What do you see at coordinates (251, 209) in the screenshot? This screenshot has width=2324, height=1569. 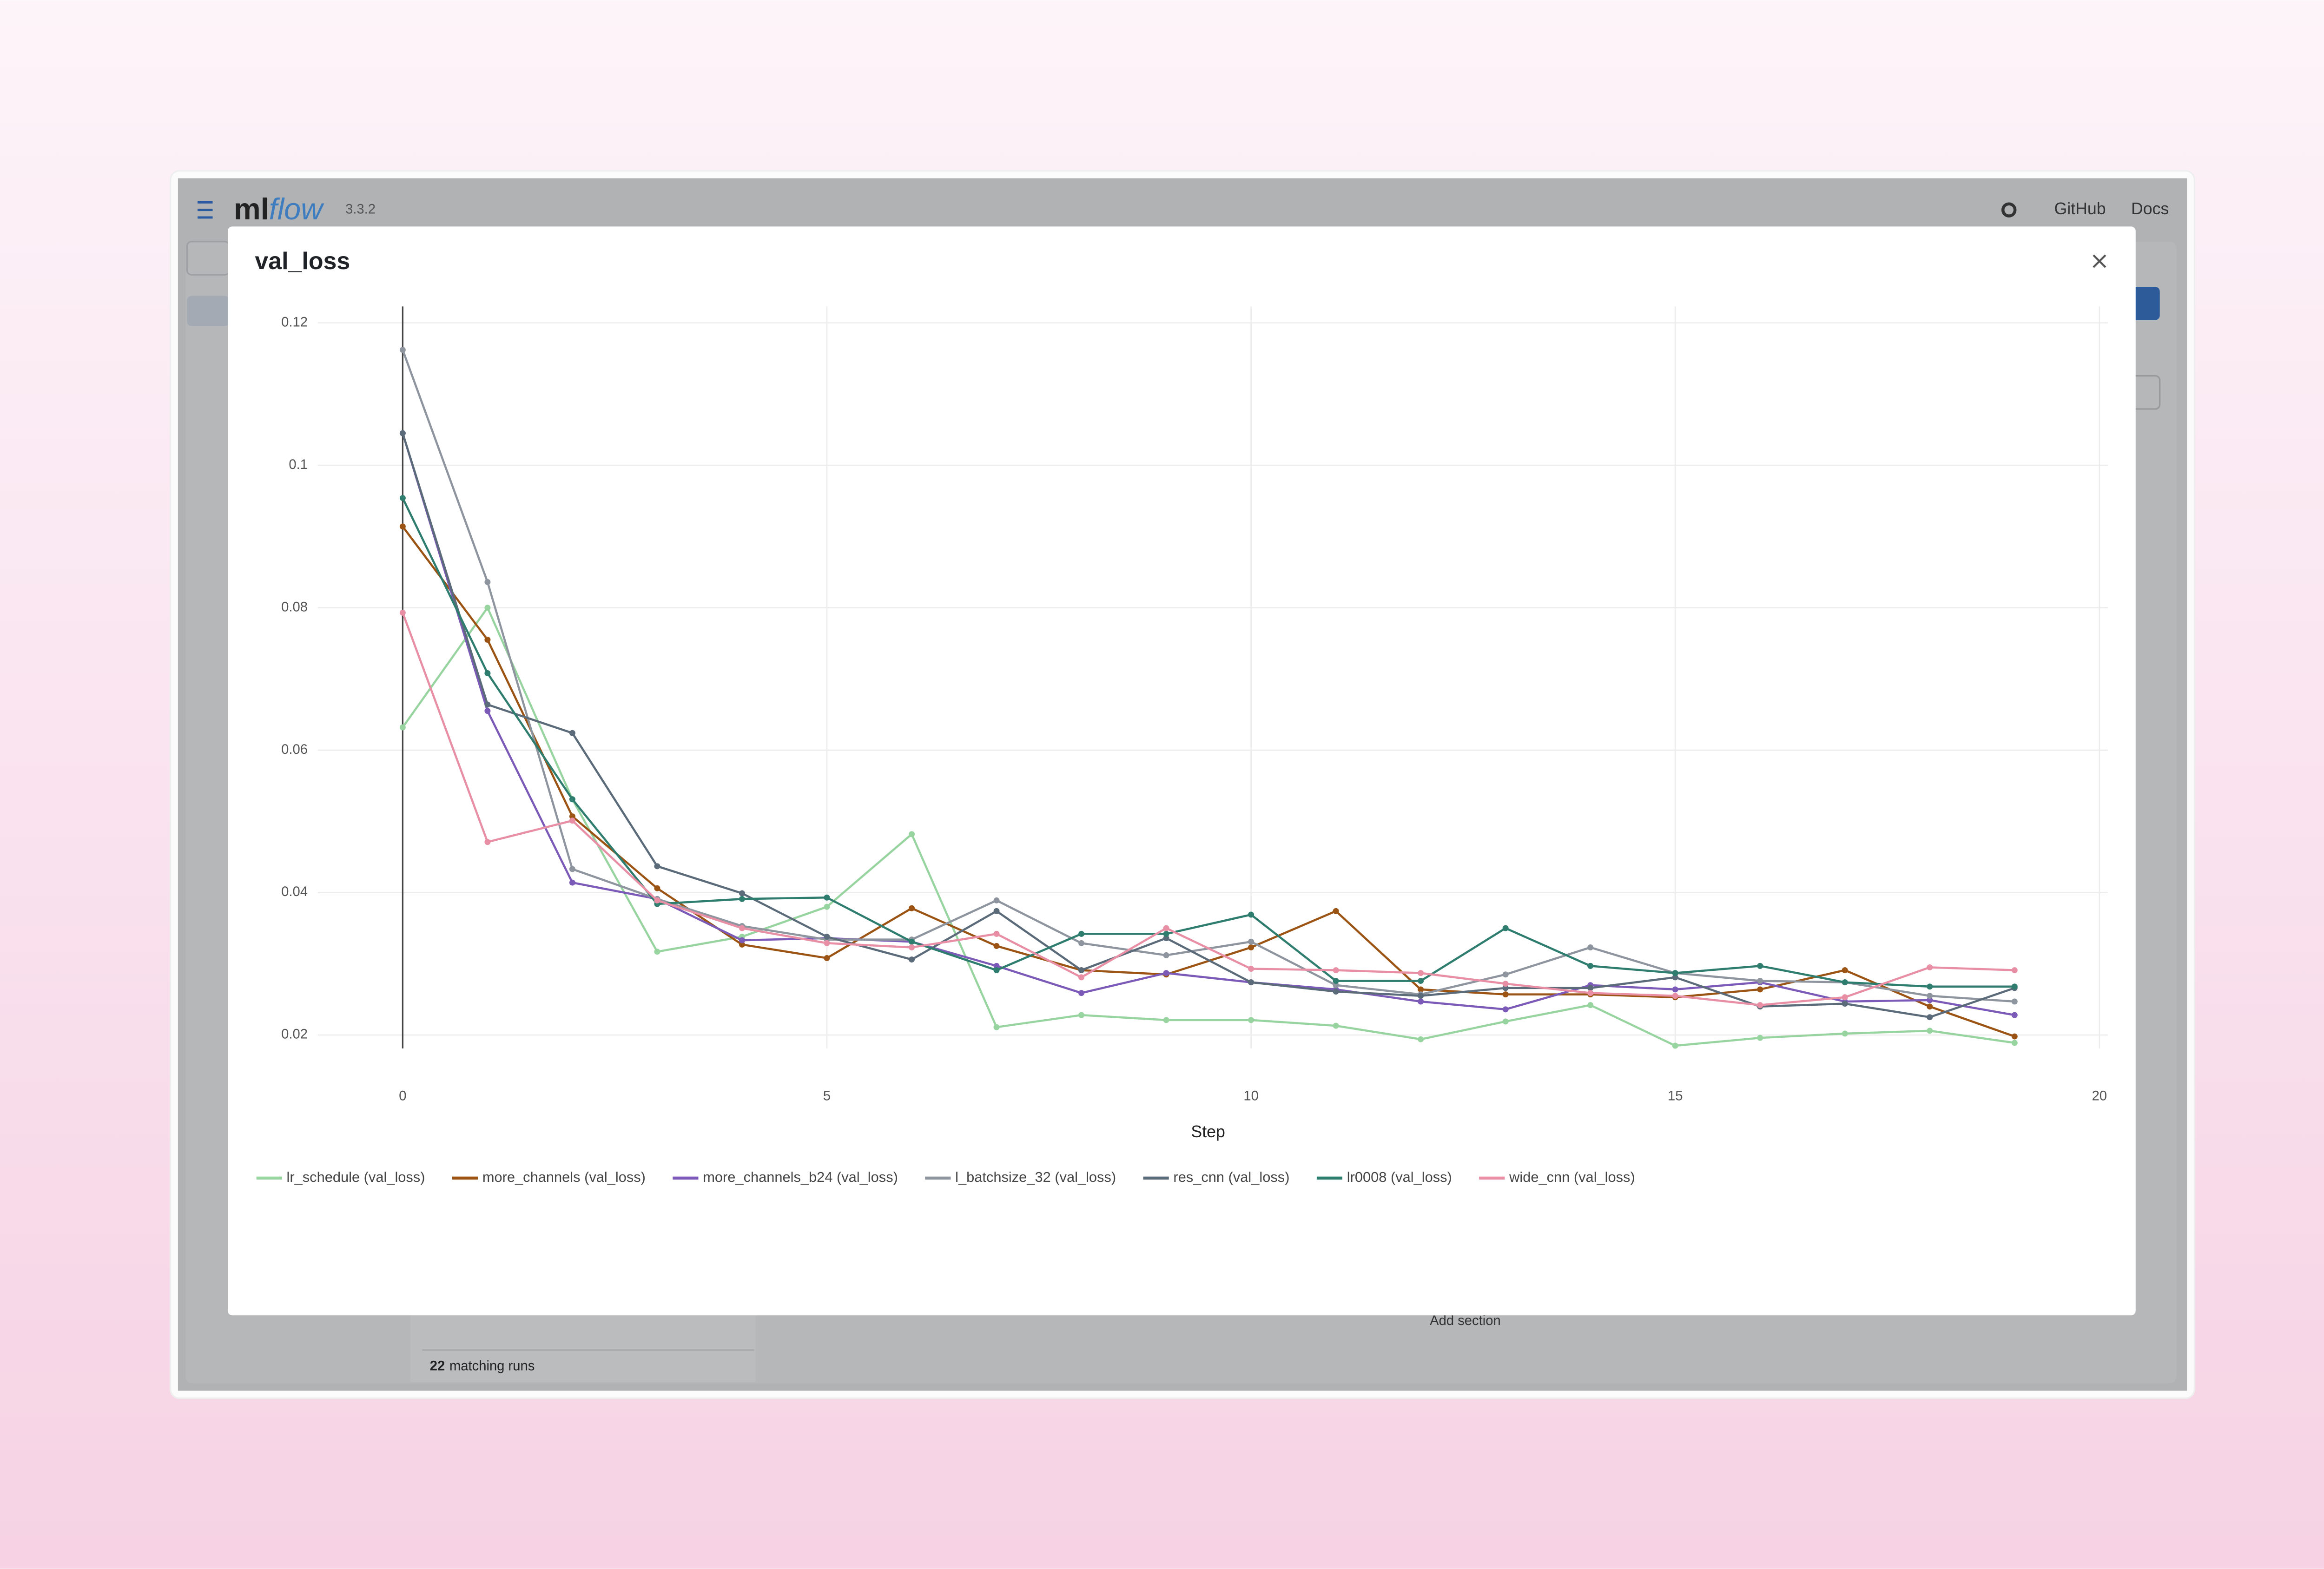 I see `logo-ml: ml` at bounding box center [251, 209].